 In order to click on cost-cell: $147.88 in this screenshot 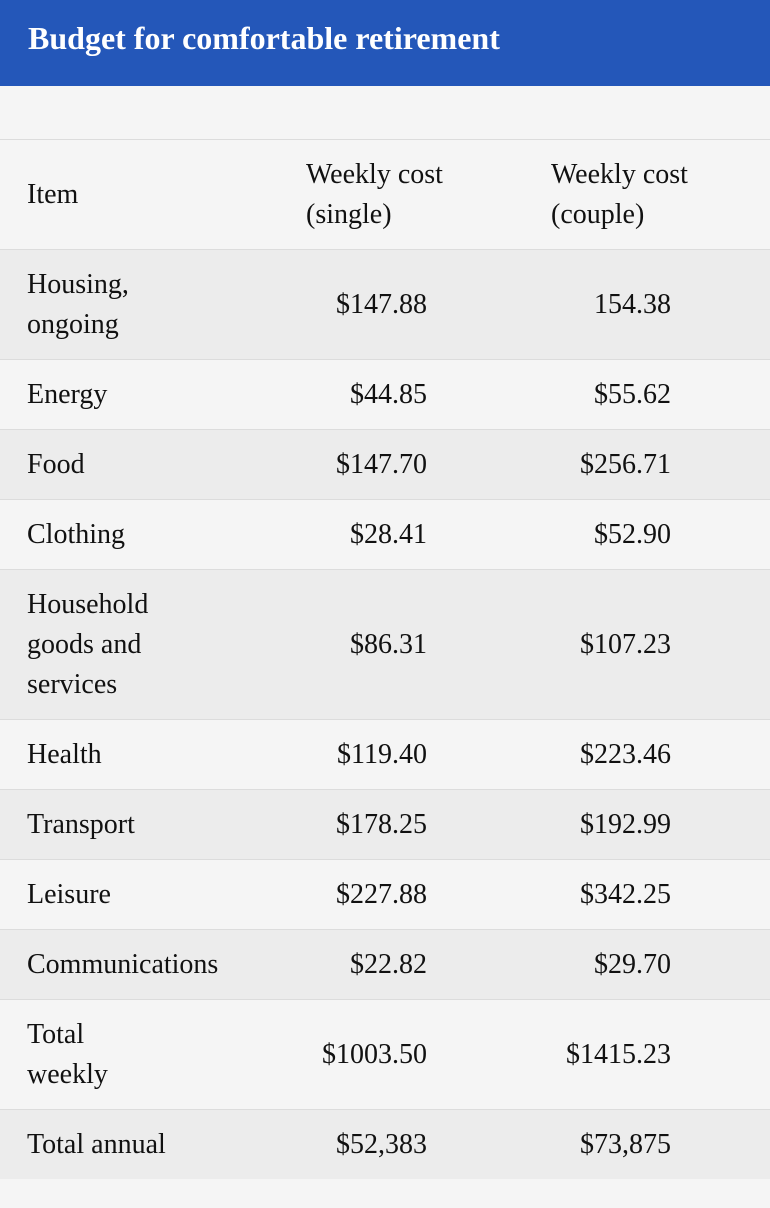, I will do `click(392, 304)`.